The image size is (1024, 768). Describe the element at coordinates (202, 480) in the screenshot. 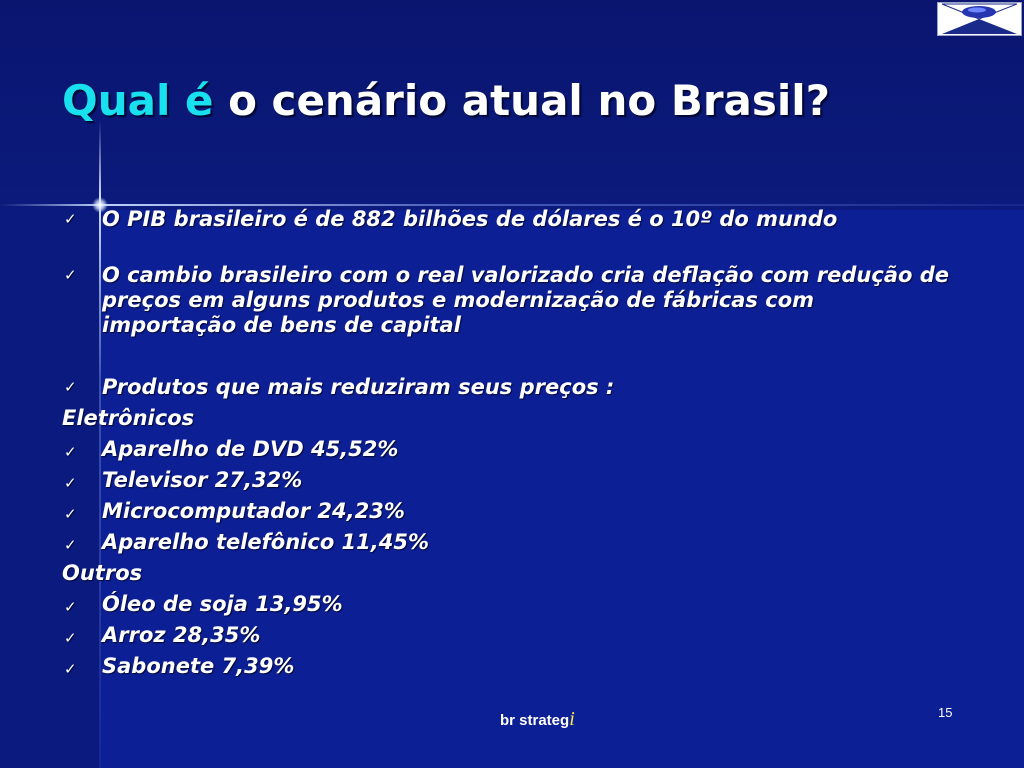

I see `list-item-text: Televisor 27,32%` at that location.